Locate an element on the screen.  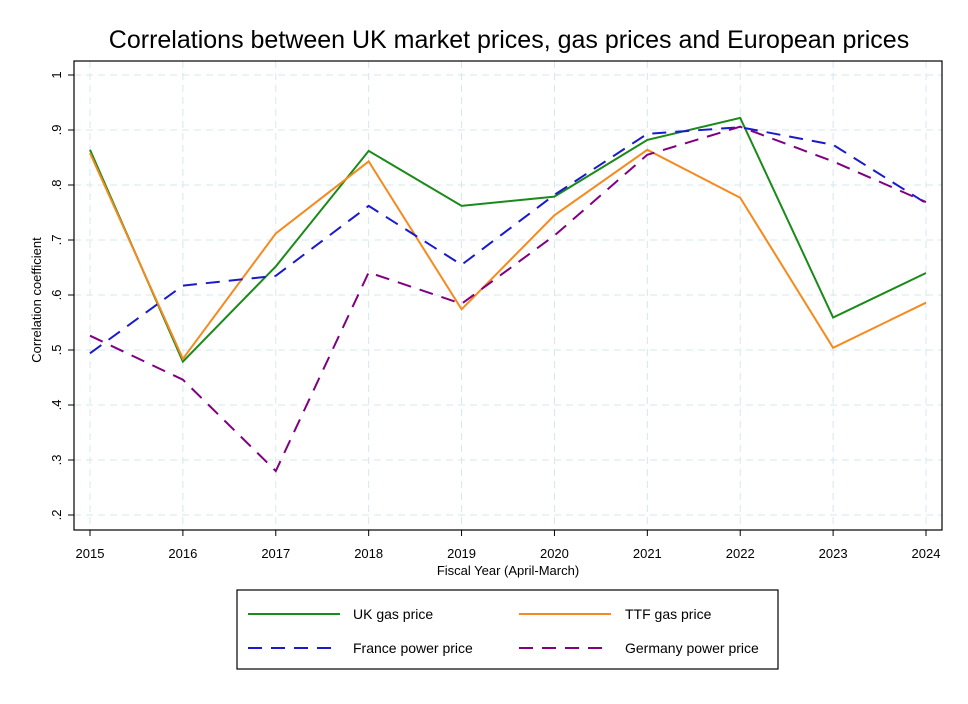
y-tick-label: .3 is located at coordinates (56, 460).